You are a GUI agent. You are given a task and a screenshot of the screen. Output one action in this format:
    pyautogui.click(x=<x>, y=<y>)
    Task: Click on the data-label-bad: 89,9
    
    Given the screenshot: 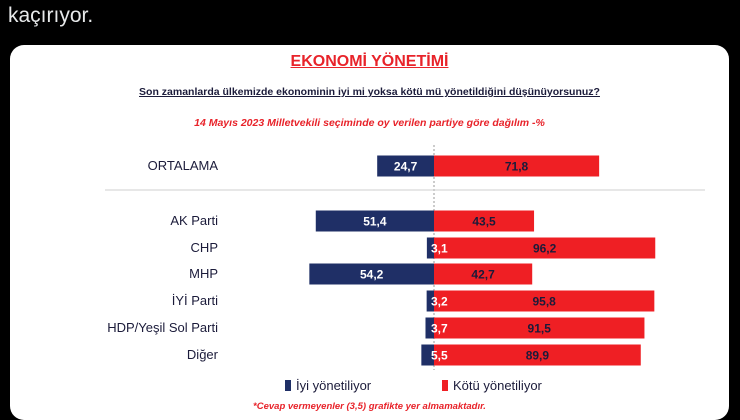 What is the action you would take?
    pyautogui.click(x=538, y=356)
    